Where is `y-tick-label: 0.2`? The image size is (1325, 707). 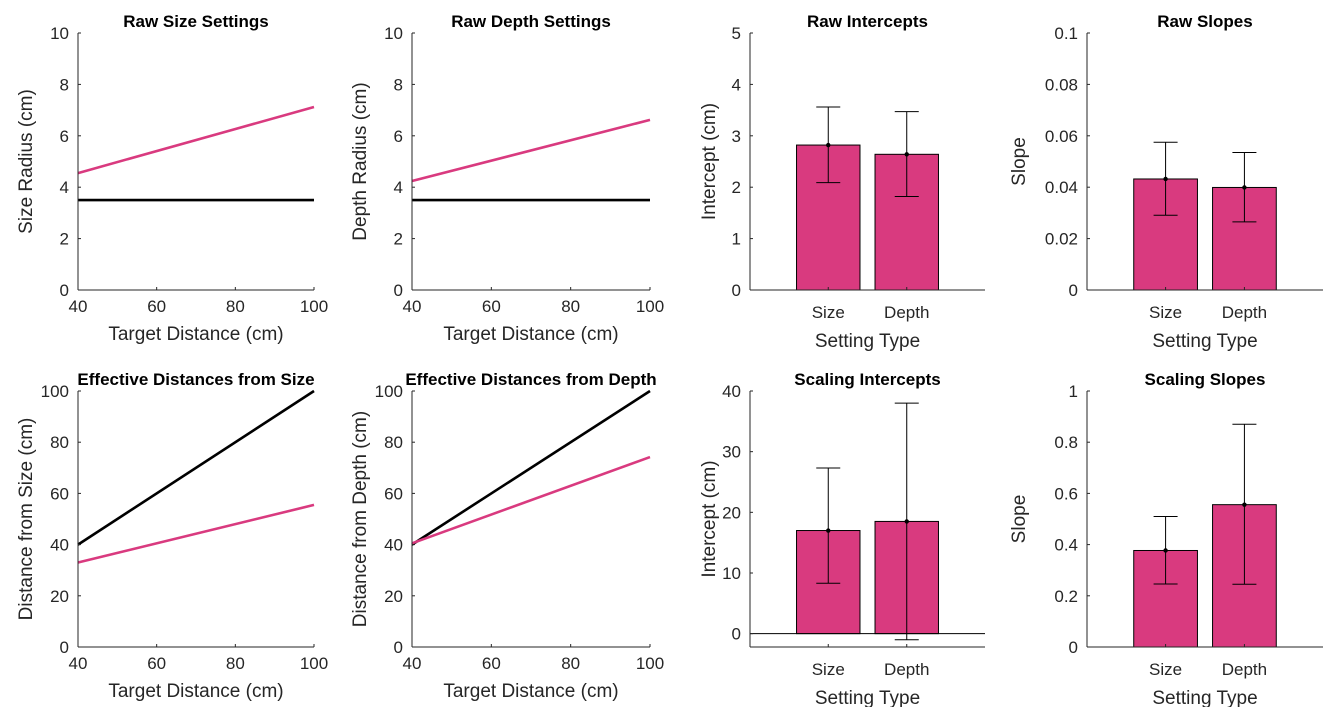
y-tick-label: 0.2 is located at coordinates (1066, 596).